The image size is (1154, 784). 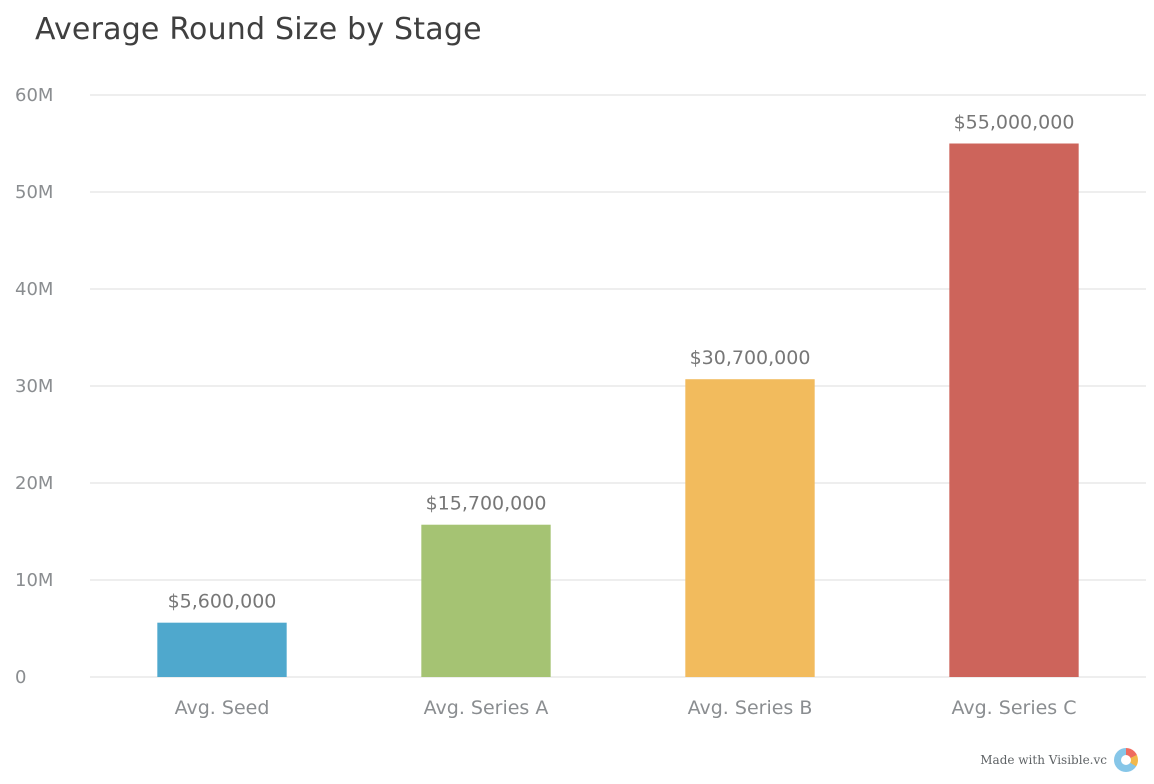 I want to click on y-tick-label: 30M, so click(x=34, y=386).